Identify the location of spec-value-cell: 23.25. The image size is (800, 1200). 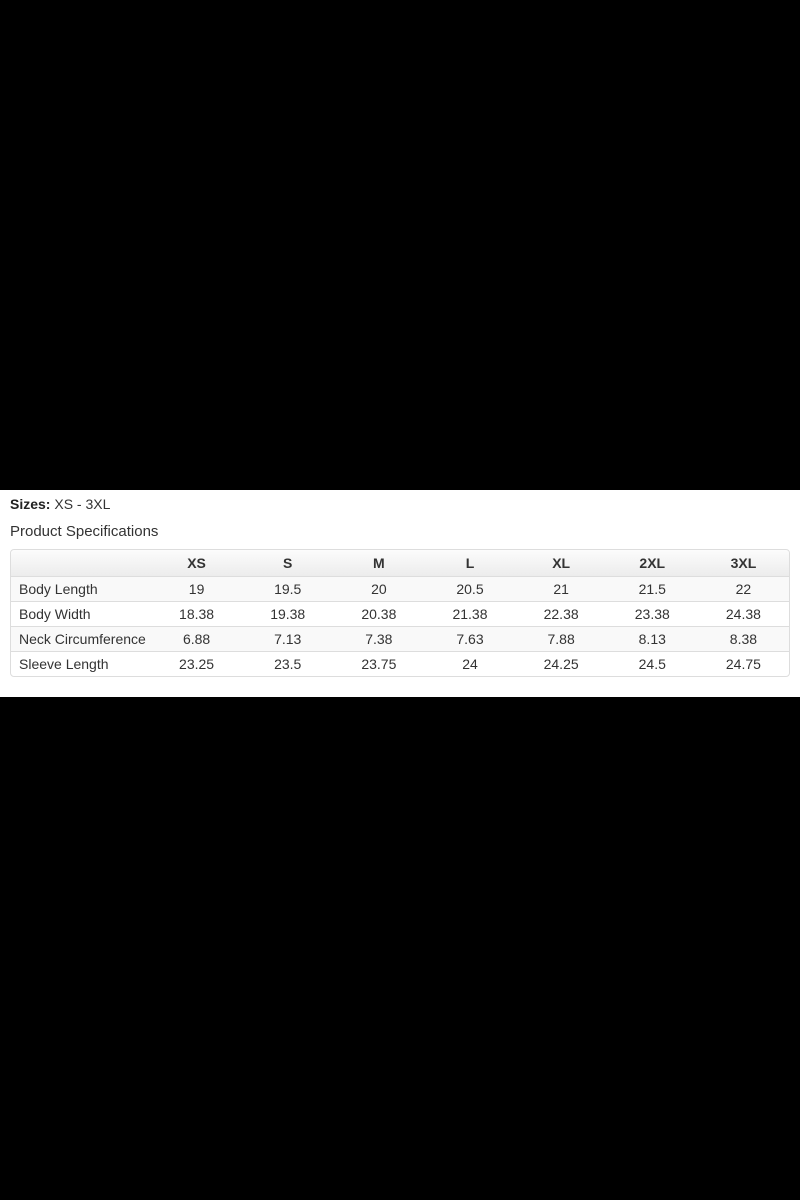
(197, 663).